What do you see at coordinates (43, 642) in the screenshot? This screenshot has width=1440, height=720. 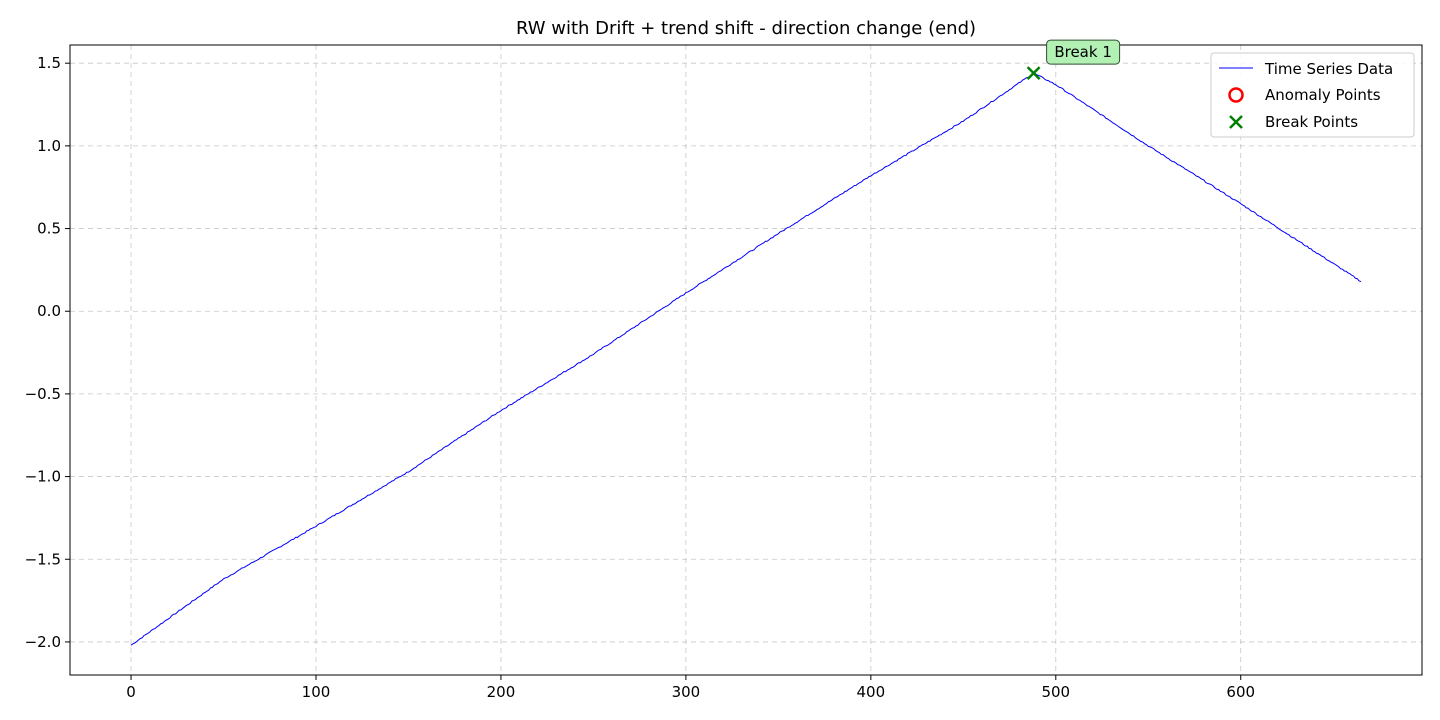 I see `y-tick-label: −2.0` at bounding box center [43, 642].